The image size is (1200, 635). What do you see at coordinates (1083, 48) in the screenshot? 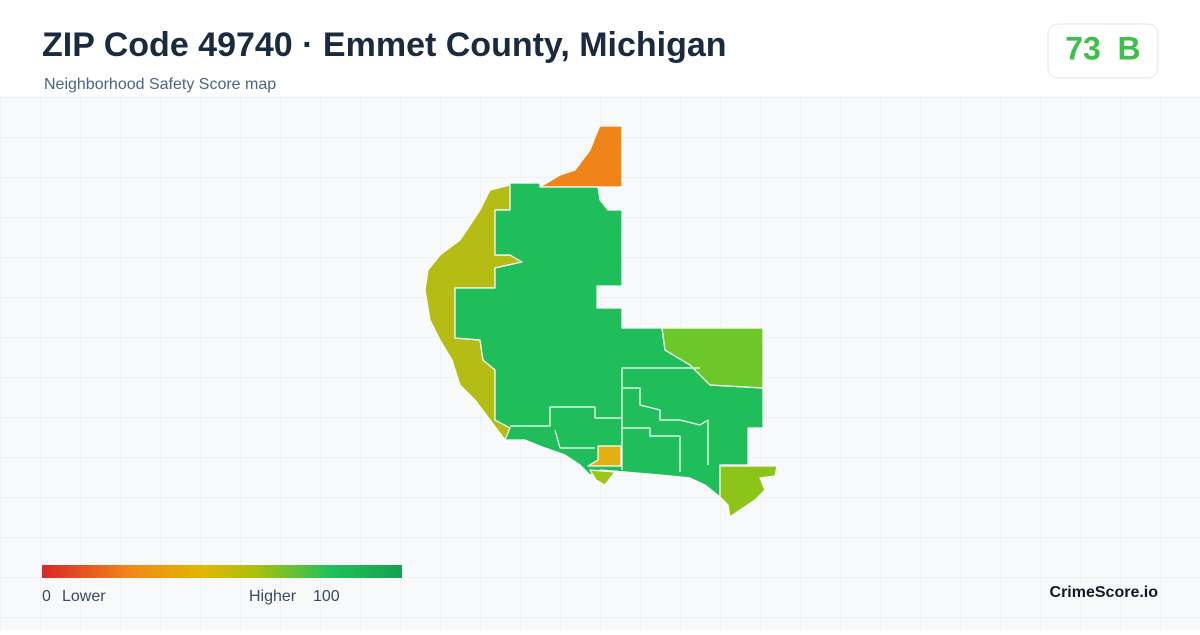
I see `score-value: 73` at bounding box center [1083, 48].